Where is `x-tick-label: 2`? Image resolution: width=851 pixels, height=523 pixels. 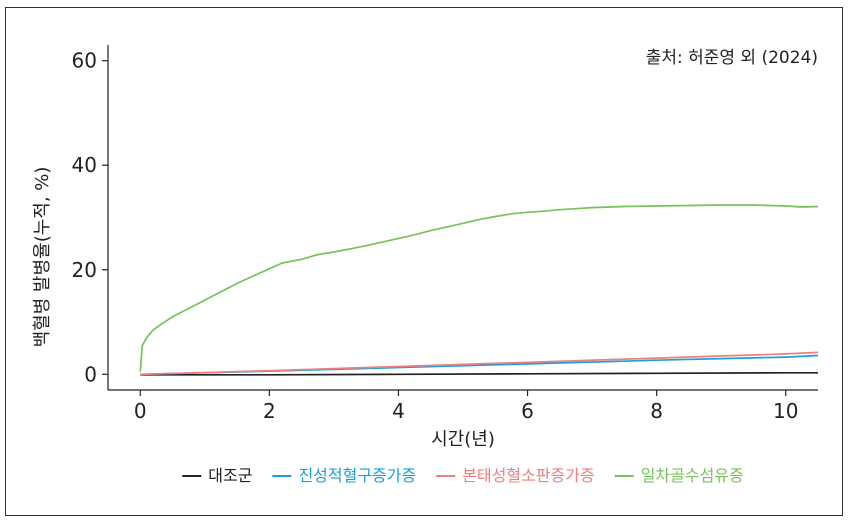 x-tick-label: 2 is located at coordinates (269, 411).